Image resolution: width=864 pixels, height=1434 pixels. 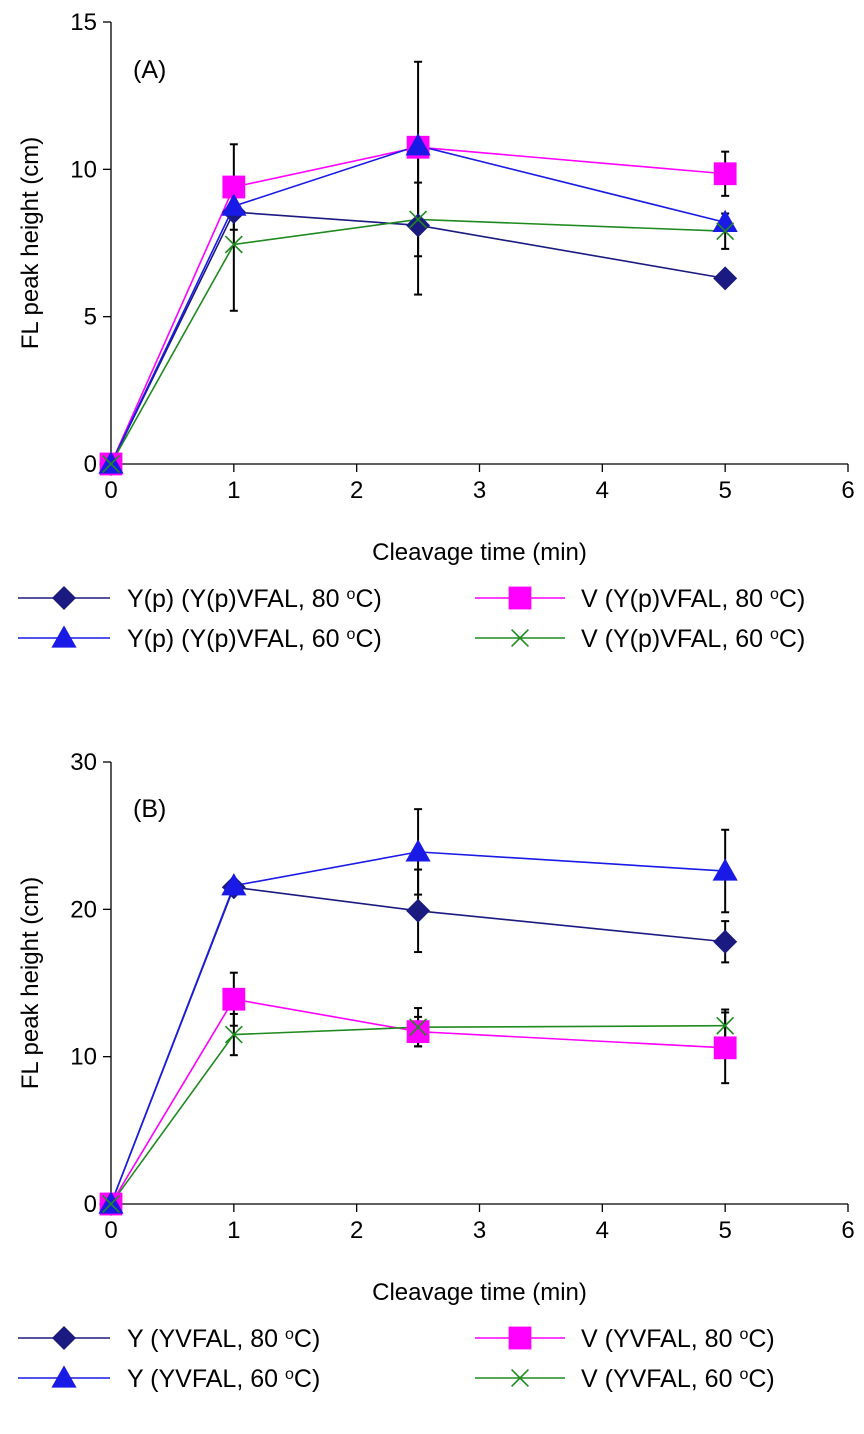 I want to click on panel-label: (A), so click(x=149, y=70).